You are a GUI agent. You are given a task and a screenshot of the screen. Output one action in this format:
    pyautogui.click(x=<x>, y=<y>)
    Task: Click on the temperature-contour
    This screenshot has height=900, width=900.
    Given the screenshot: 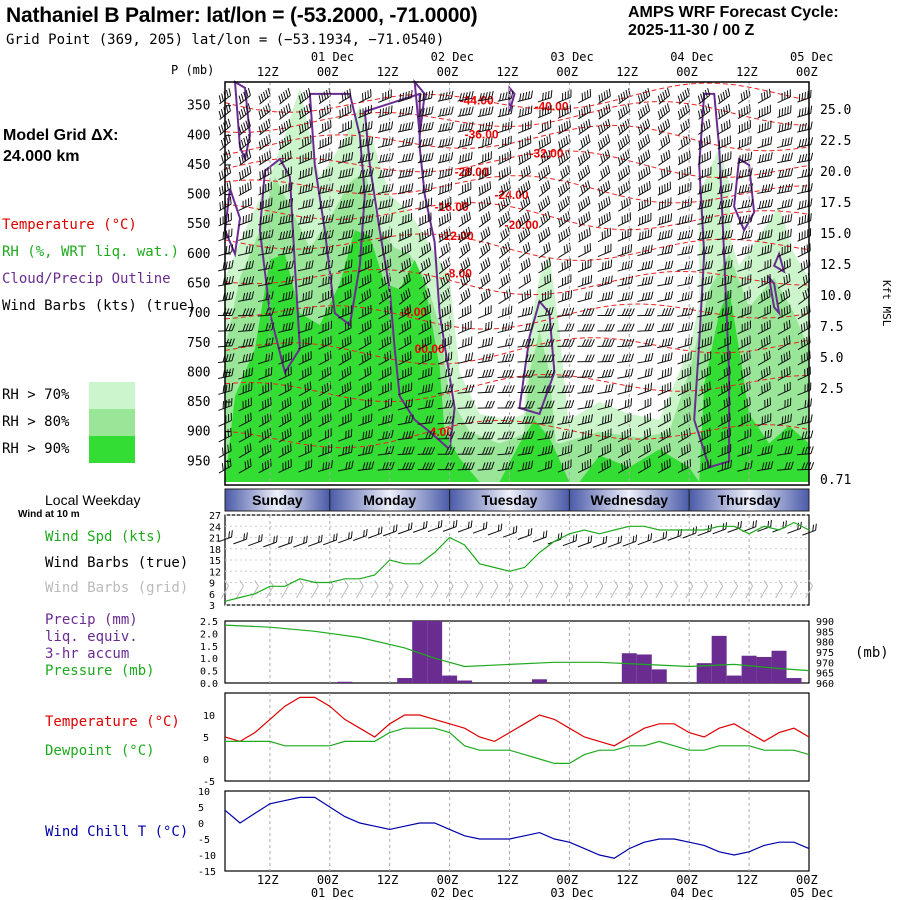 What is the action you would take?
    pyautogui.click(x=517, y=434)
    